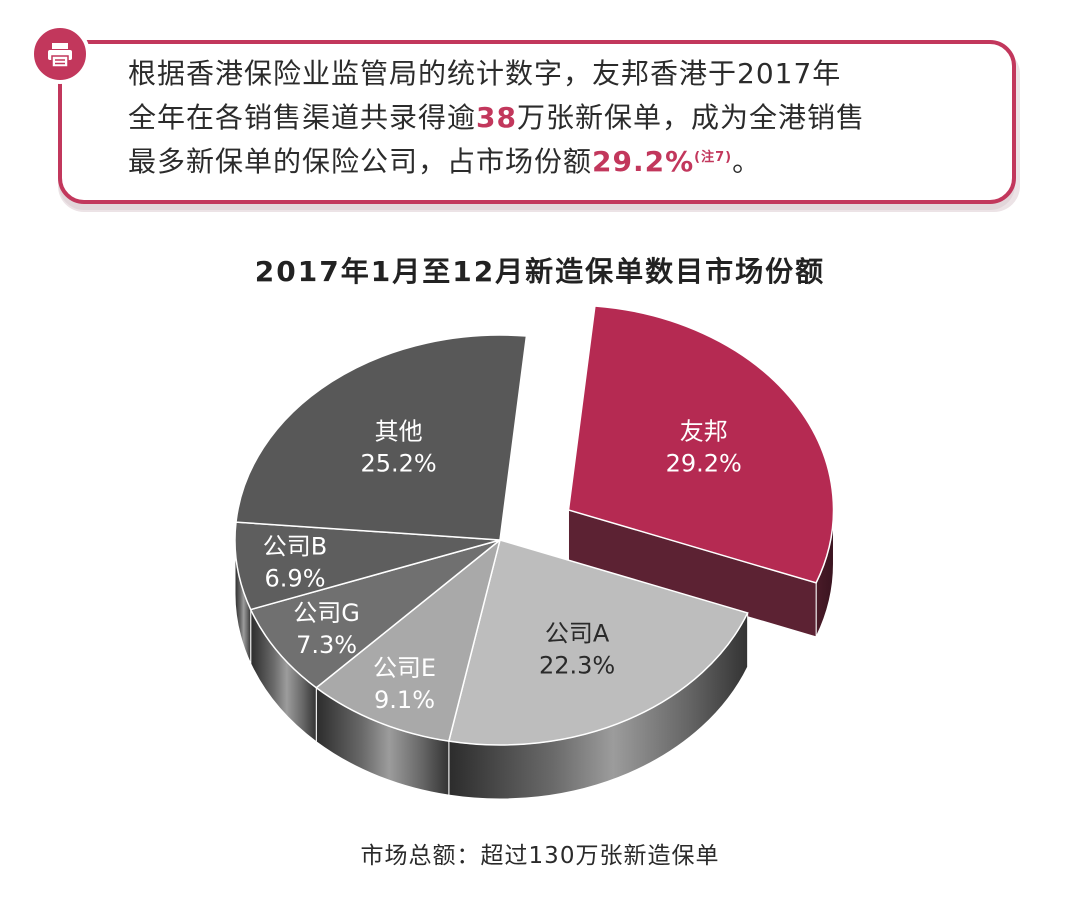 This screenshot has height=899, width=1080. Describe the element at coordinates (295, 547) in the screenshot. I see `pie-label-4: 公司B` at that location.